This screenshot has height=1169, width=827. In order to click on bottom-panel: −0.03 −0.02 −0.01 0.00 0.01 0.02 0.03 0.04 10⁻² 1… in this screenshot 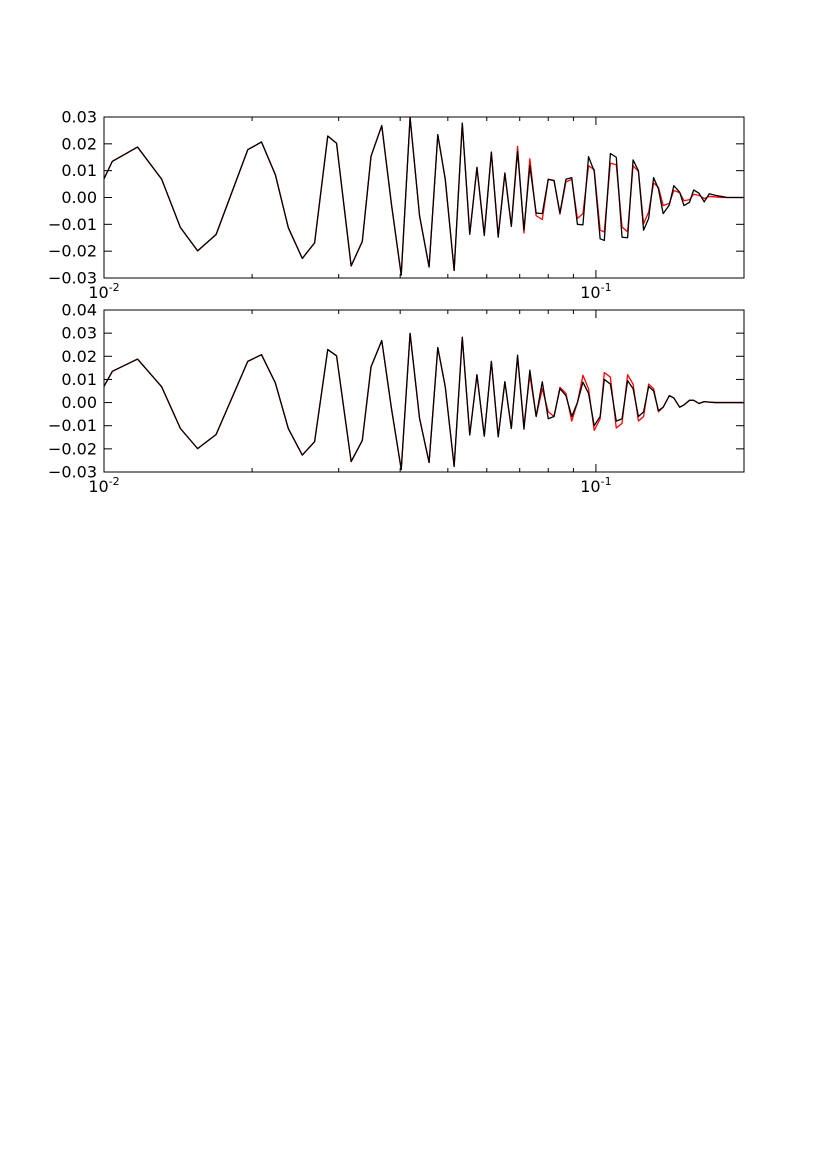, I will do `click(396, 398)`.